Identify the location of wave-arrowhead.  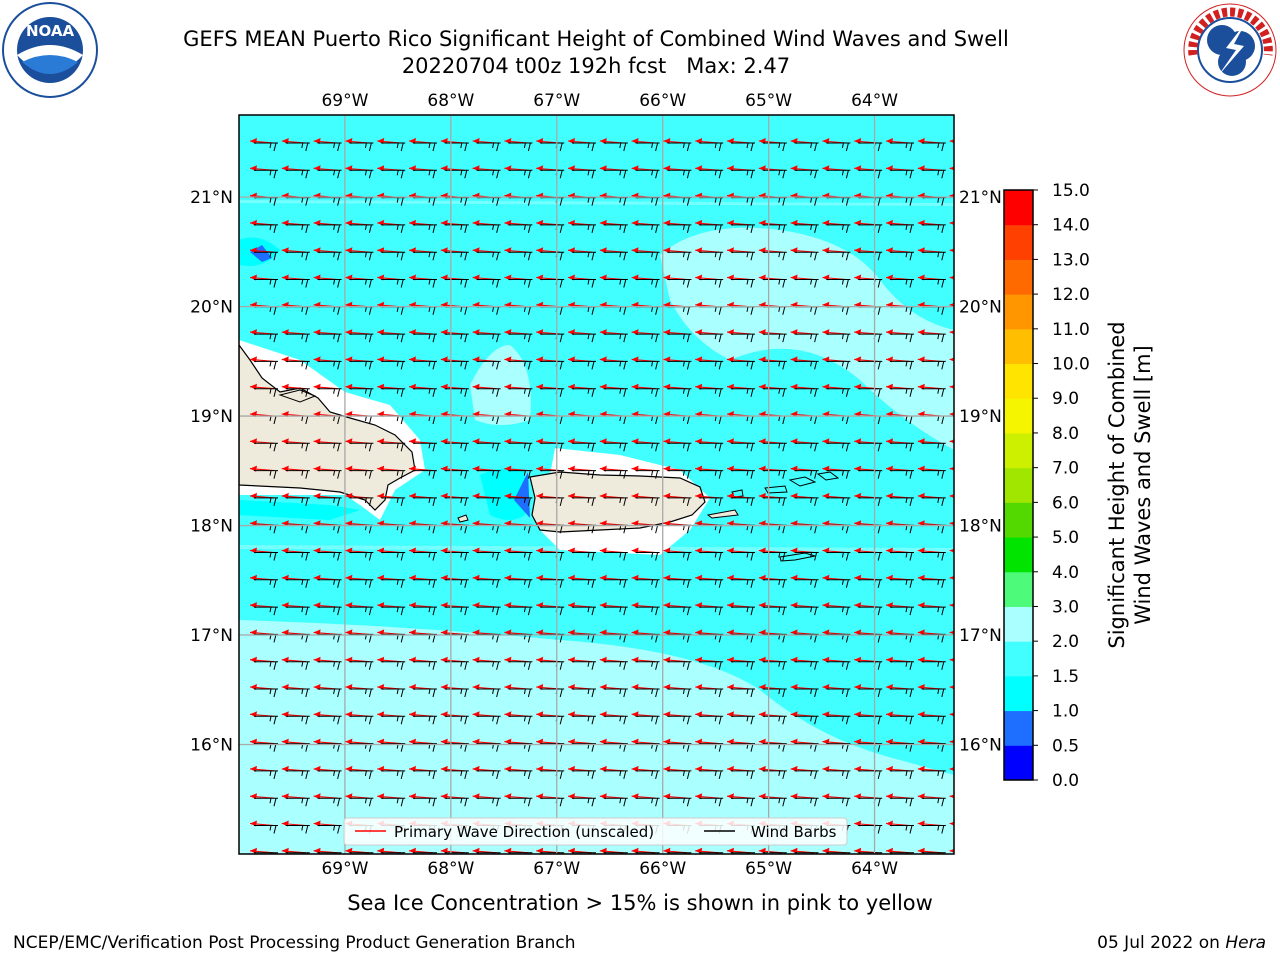
(951, 659).